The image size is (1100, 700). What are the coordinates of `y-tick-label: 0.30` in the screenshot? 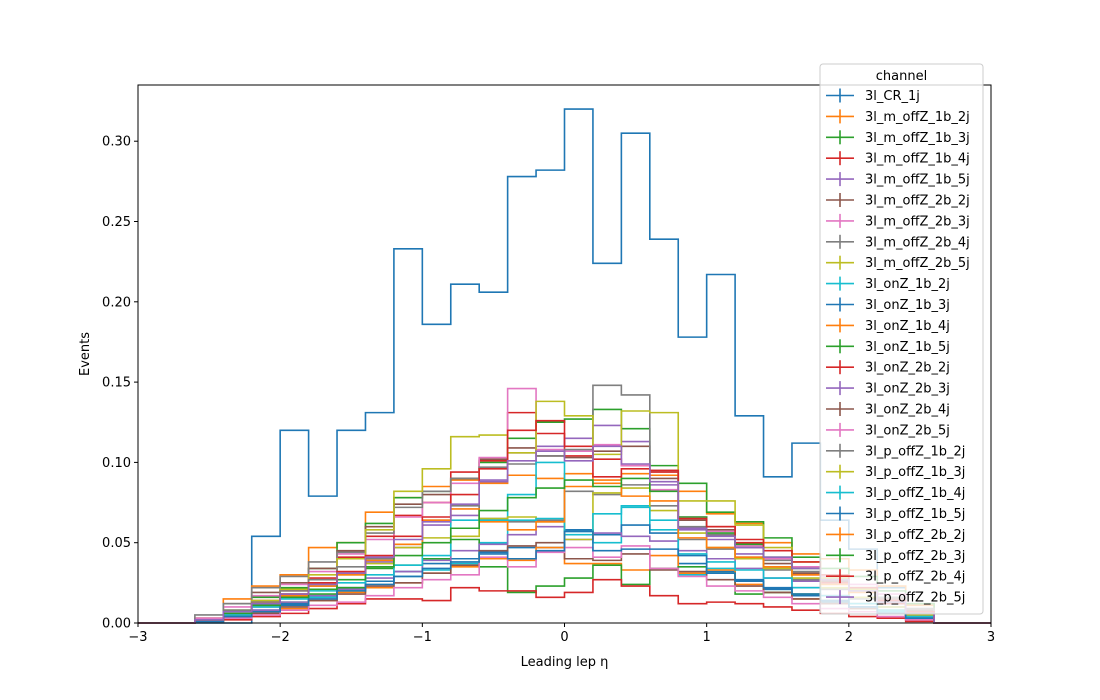 It's located at (116, 142).